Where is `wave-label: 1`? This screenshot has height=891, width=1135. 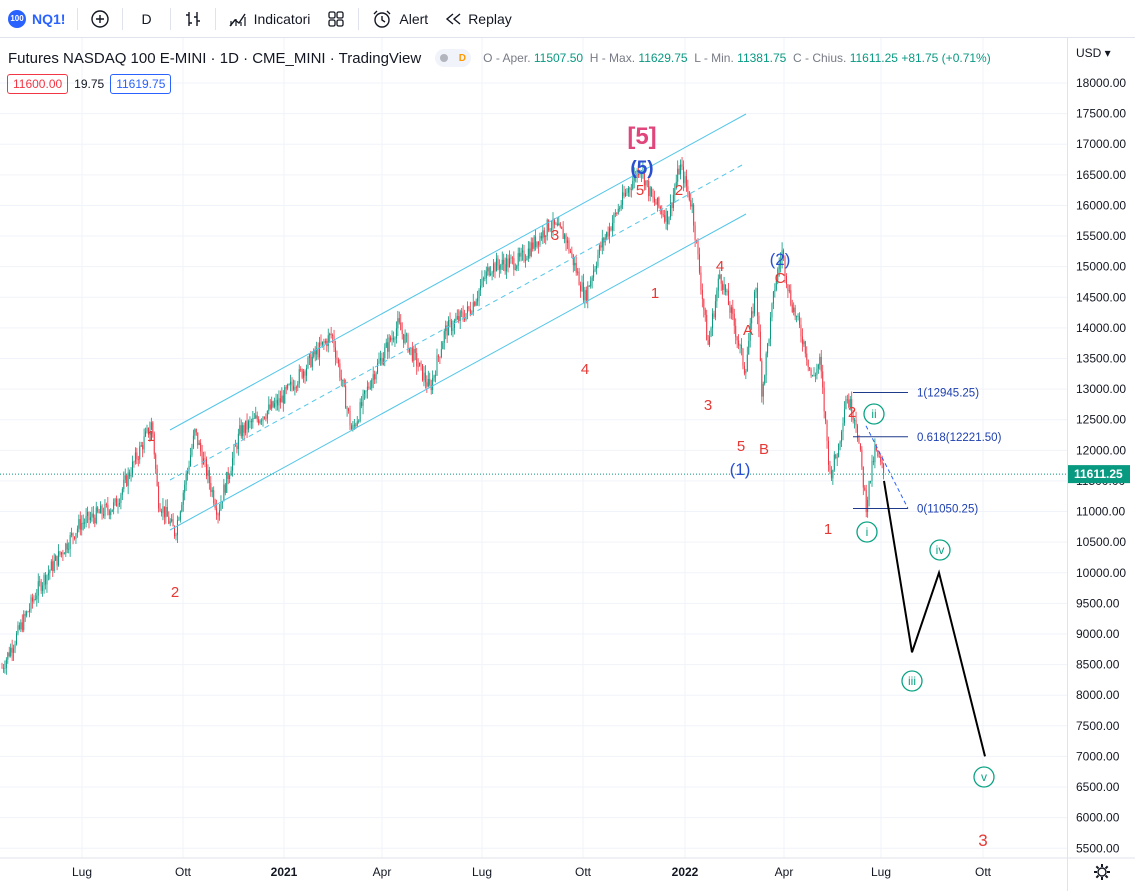 wave-label: 1 is located at coordinates (828, 529).